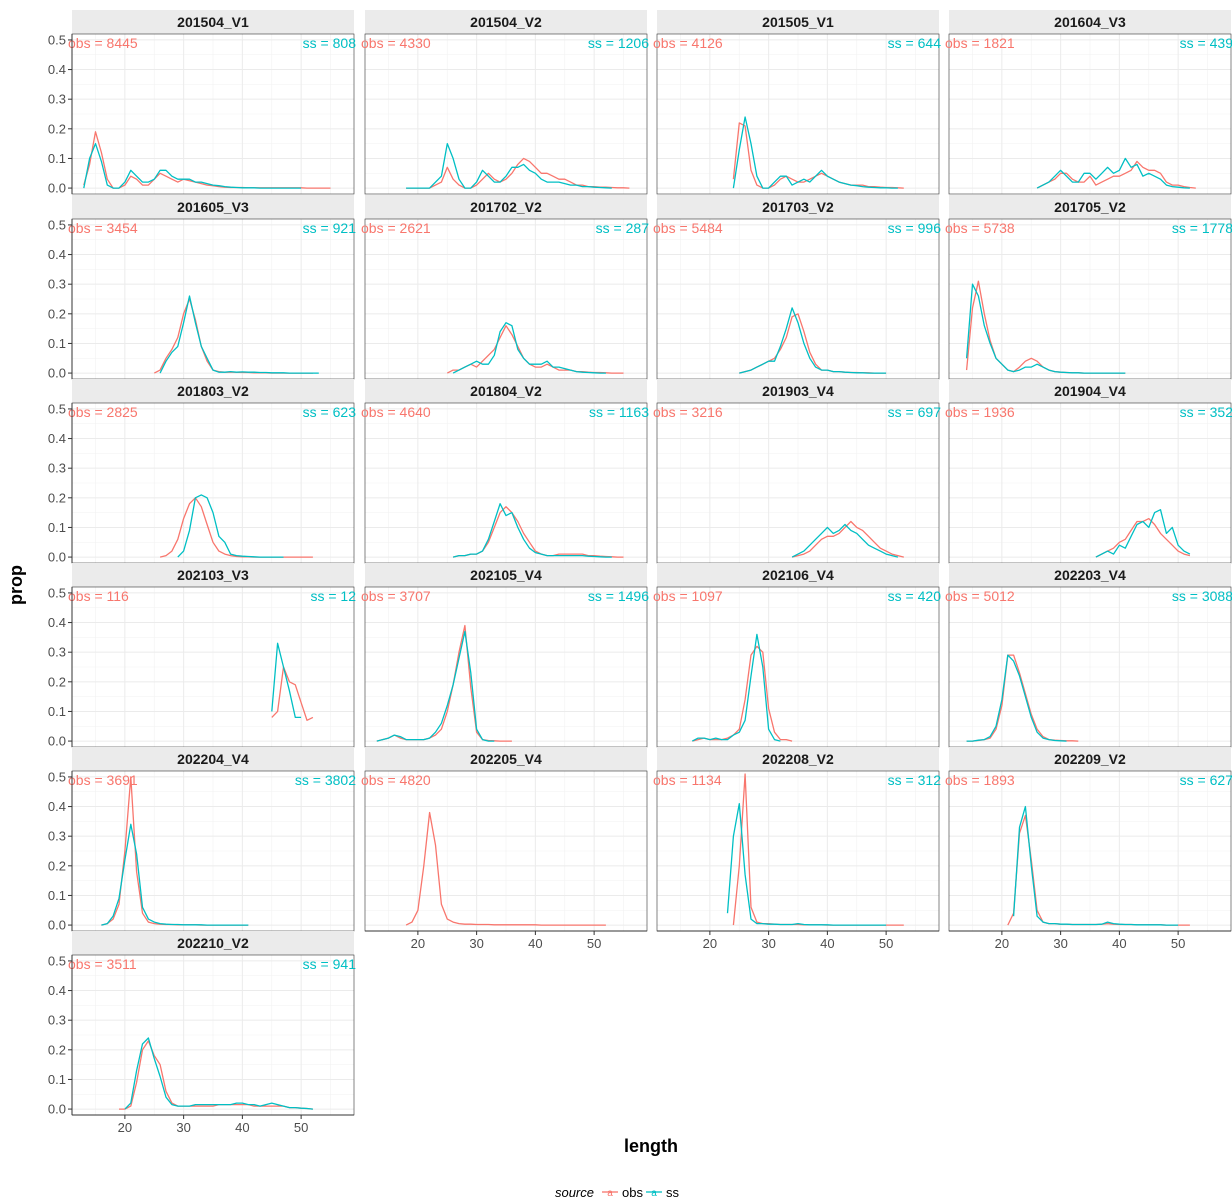  What do you see at coordinates (622, 1192) in the screenshot?
I see `legend-entry-obs: a obs` at bounding box center [622, 1192].